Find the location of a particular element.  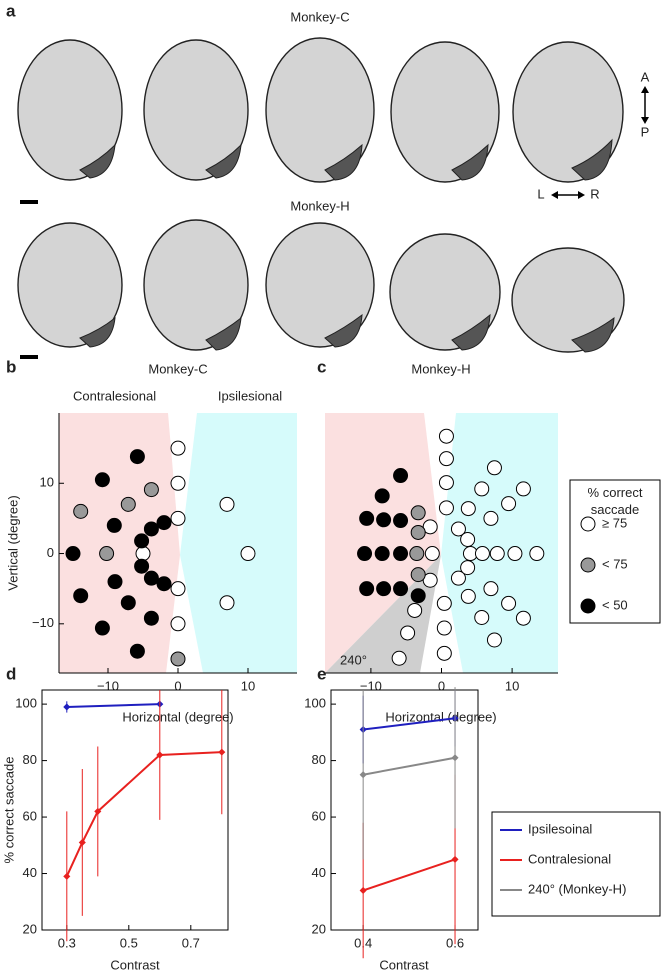

legend-title: % correct saccade is located at coordinates (615, 501).